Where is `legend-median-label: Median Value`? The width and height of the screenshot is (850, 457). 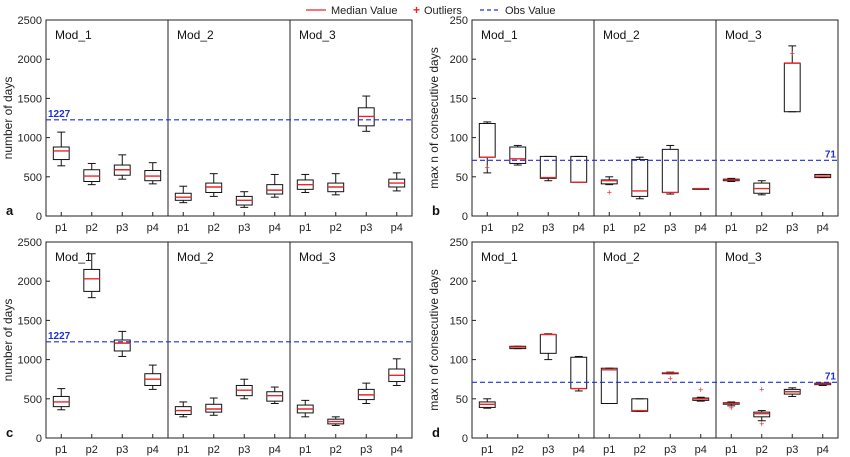
legend-median-label: Median Value is located at coordinates (364, 11).